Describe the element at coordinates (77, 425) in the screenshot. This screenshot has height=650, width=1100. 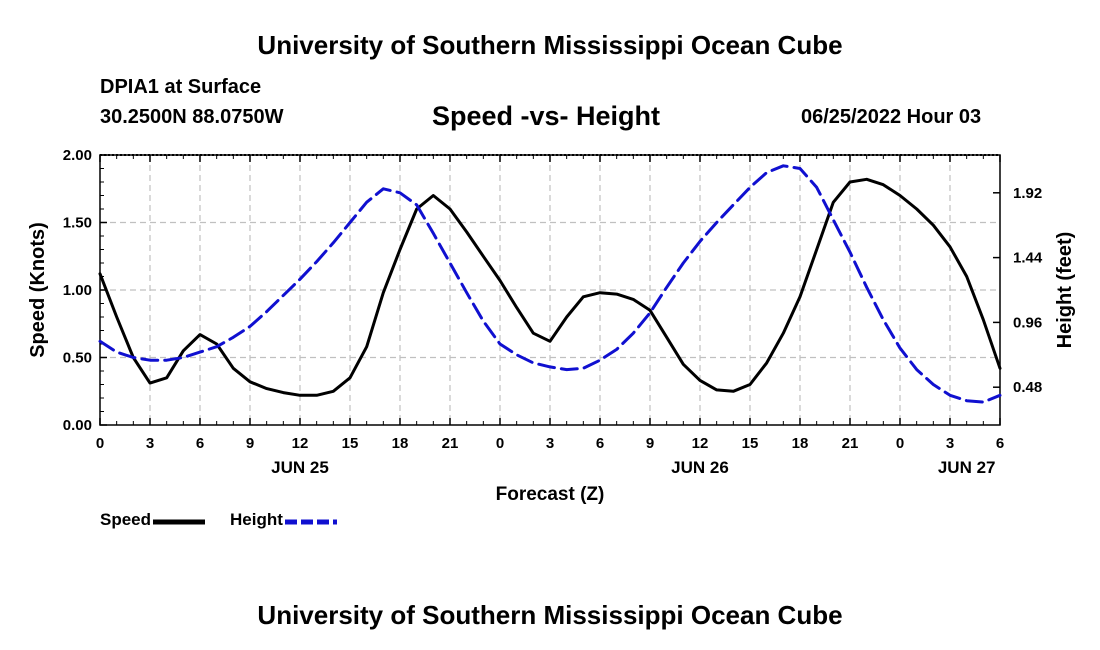
I see `y-tick-label: 0.00` at that location.